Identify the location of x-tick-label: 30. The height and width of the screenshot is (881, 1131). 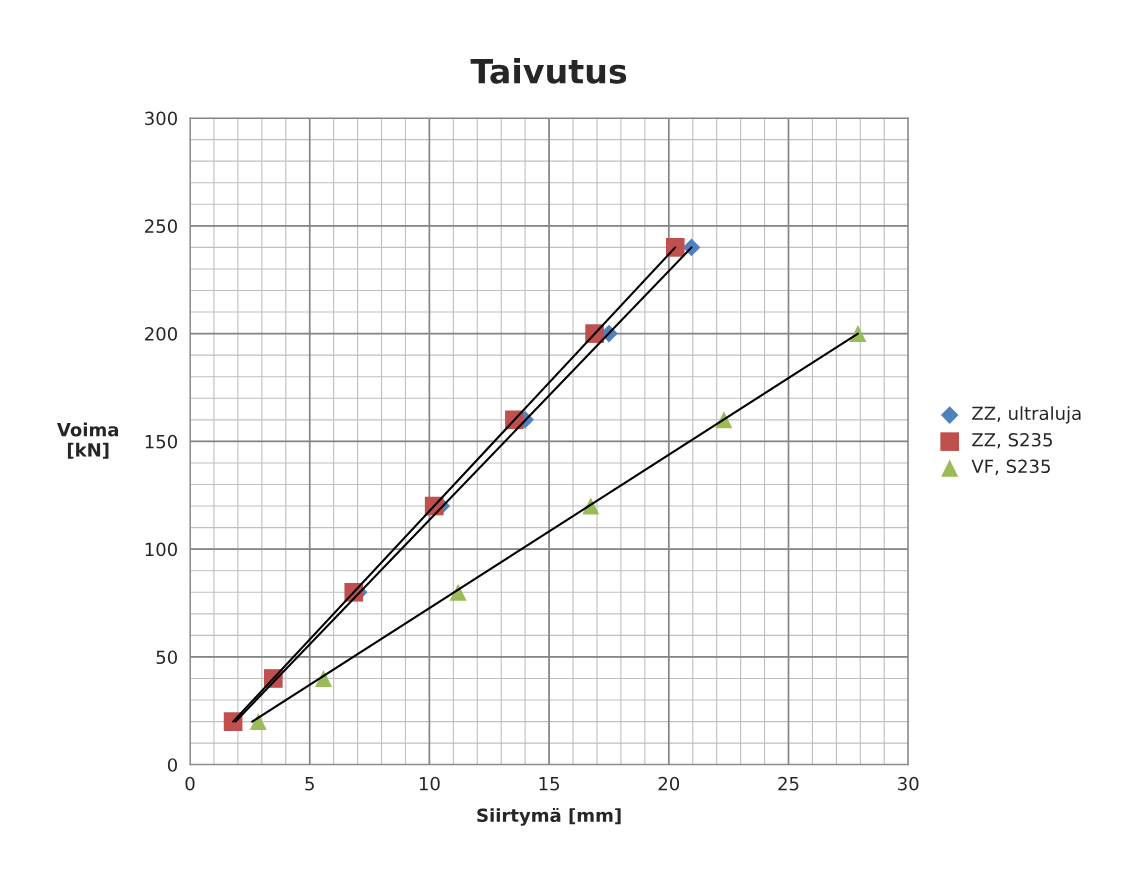
(908, 783).